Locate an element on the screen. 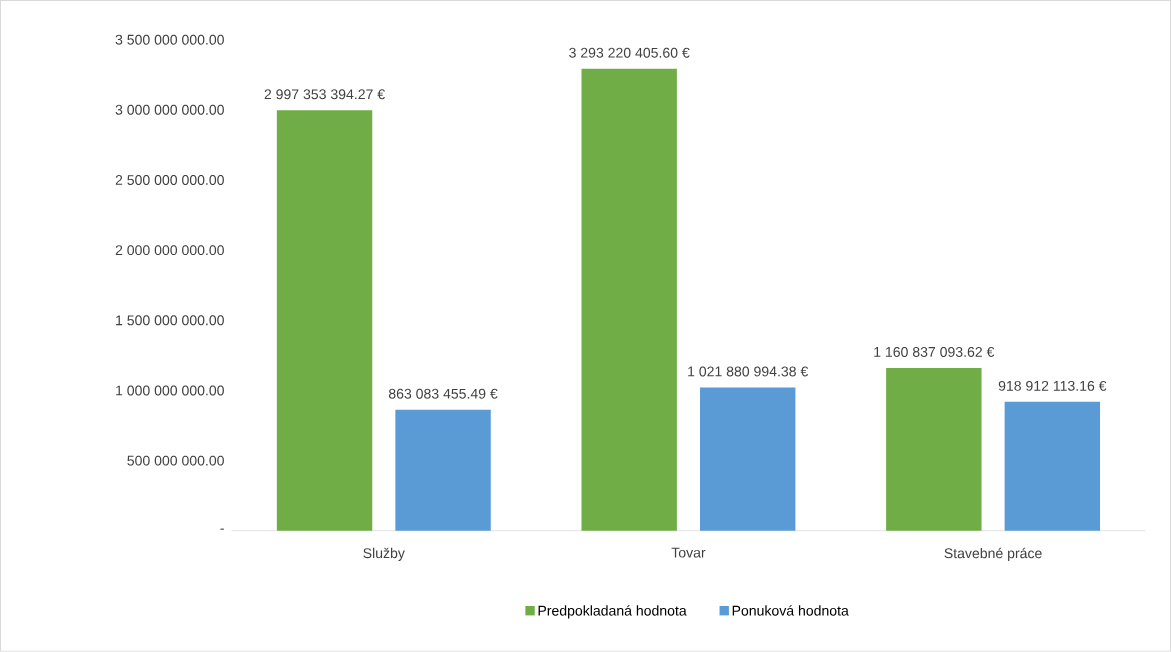 Image resolution: width=1171 pixels, height=652 pixels. x-tick-label: Stavebné práce is located at coordinates (993, 554).